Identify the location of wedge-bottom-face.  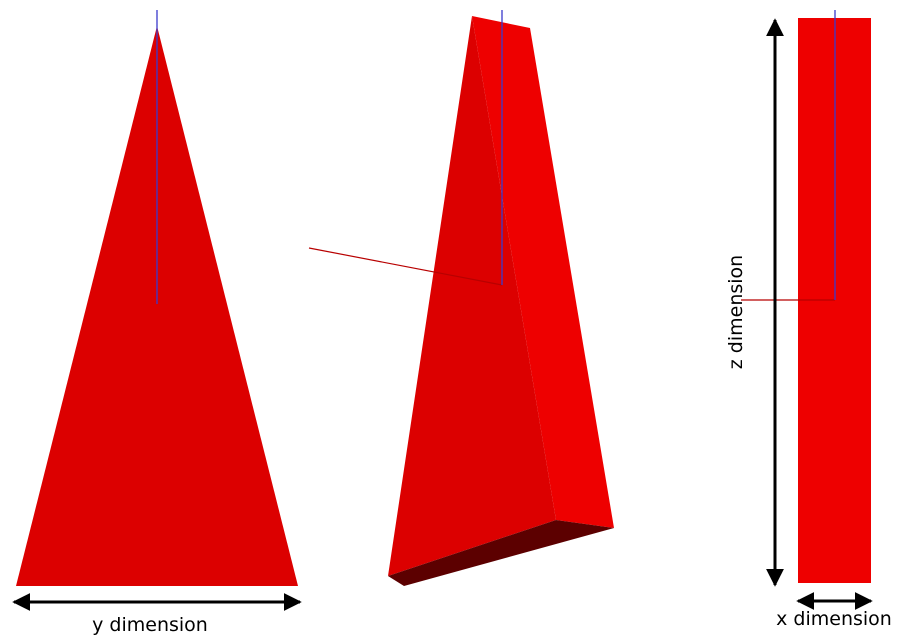
(501, 553).